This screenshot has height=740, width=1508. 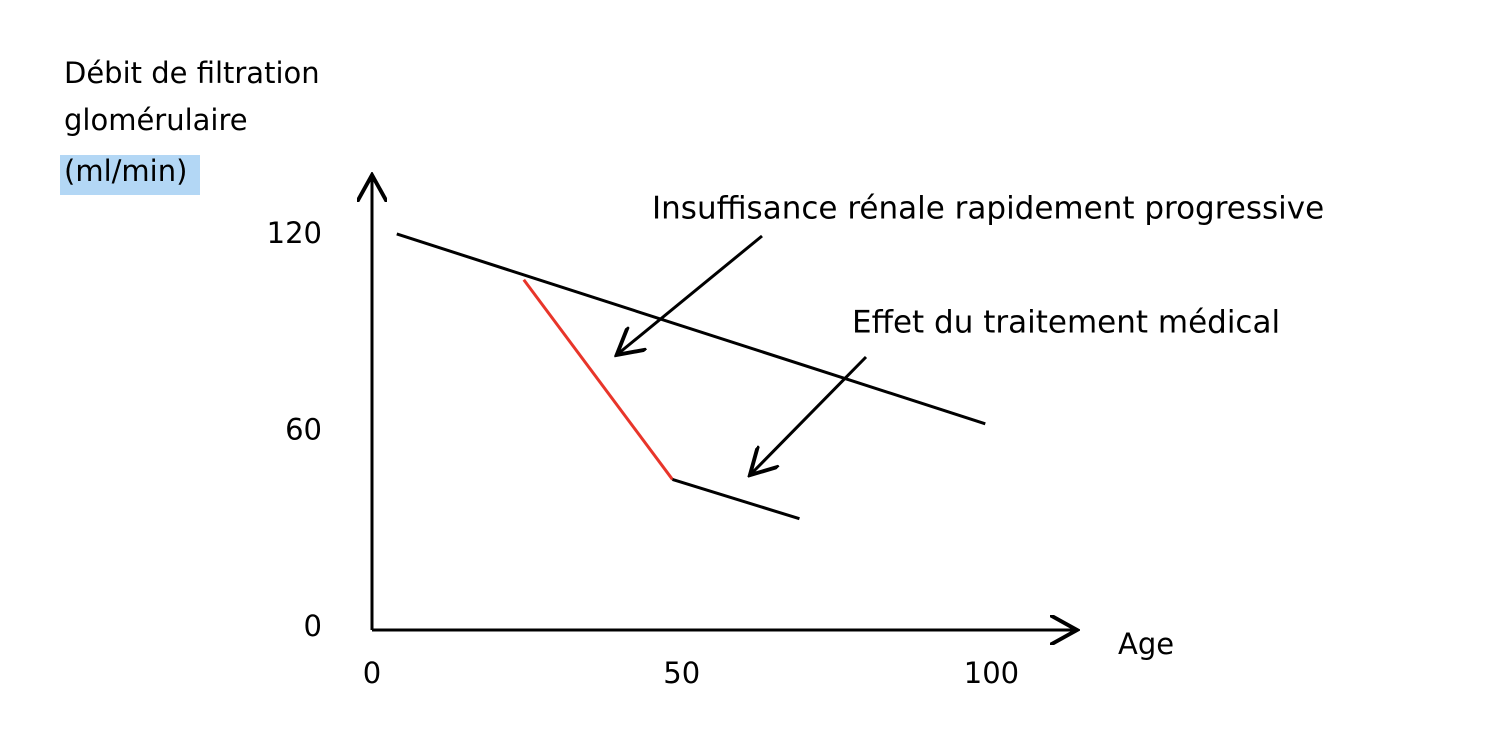 I want to click on x-tick-label: 50, so click(x=681, y=673).